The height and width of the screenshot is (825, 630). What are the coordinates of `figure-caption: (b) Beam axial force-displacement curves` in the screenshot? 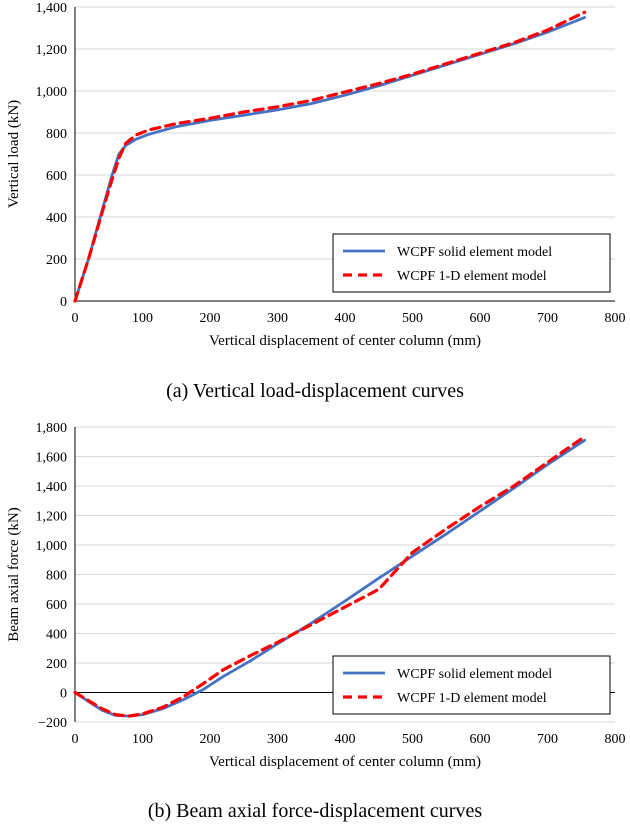 It's located at (315, 811).